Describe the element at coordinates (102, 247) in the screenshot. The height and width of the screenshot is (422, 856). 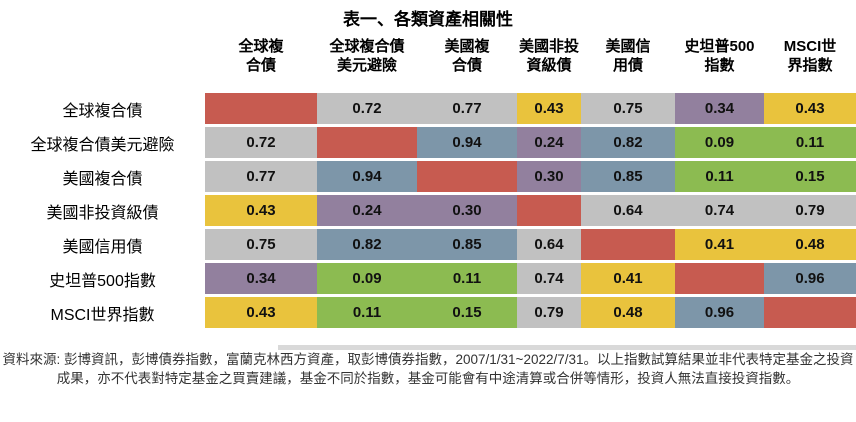
I see `row-label-4: 美國信用債` at that location.